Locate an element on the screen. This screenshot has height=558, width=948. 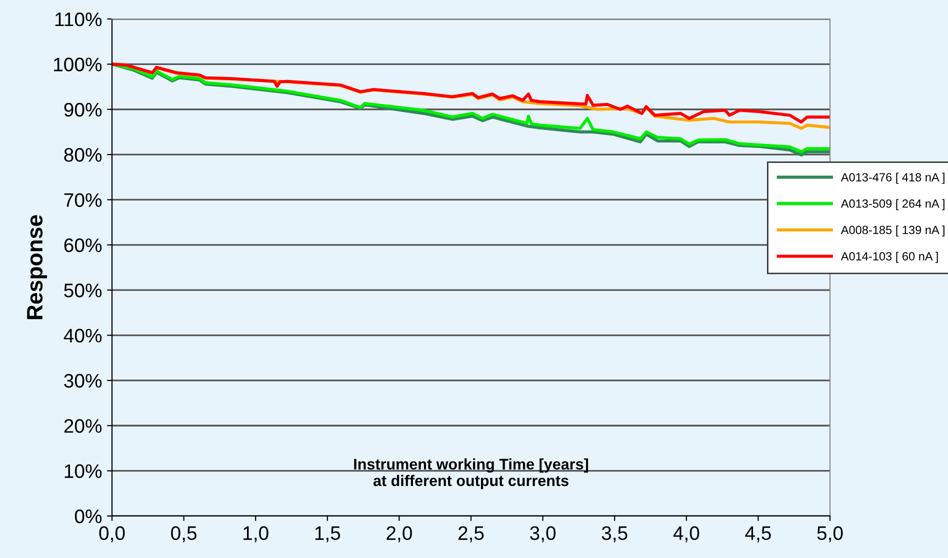
x-tick-label: 1,0 is located at coordinates (256, 534).